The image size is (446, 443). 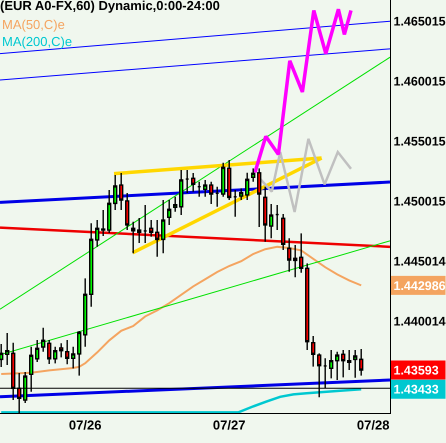 I want to click on x-tick-label: 07/28, so click(x=373, y=425).